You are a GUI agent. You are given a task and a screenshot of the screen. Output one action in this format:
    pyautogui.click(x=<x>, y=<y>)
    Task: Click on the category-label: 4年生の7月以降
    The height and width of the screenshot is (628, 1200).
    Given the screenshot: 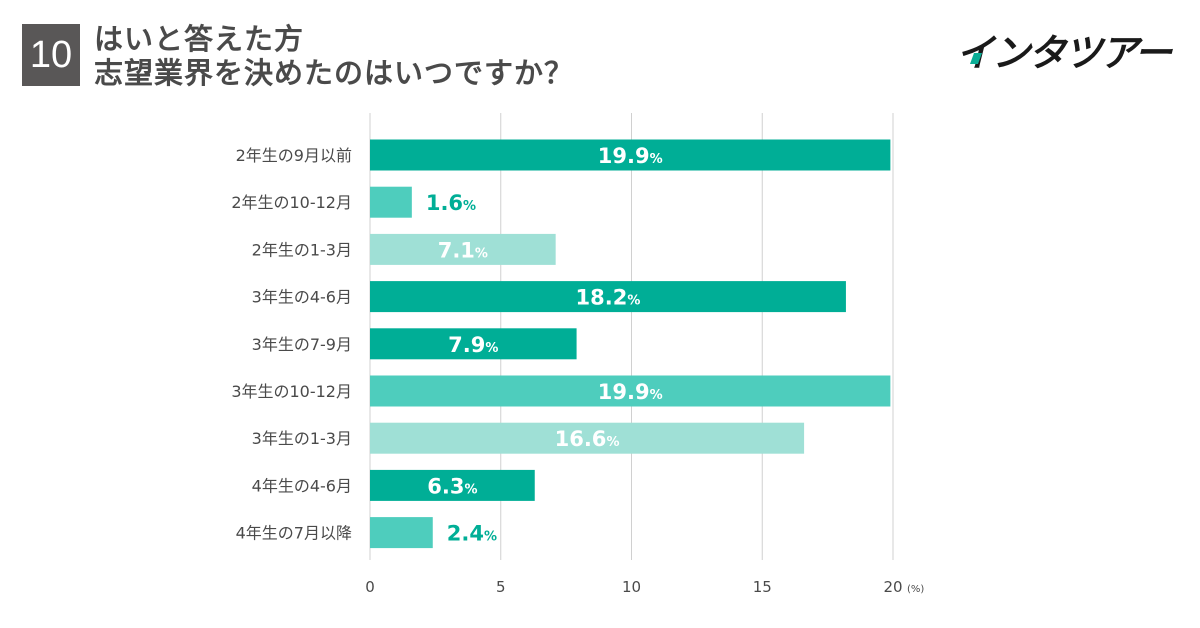 What is the action you would take?
    pyautogui.click(x=294, y=533)
    